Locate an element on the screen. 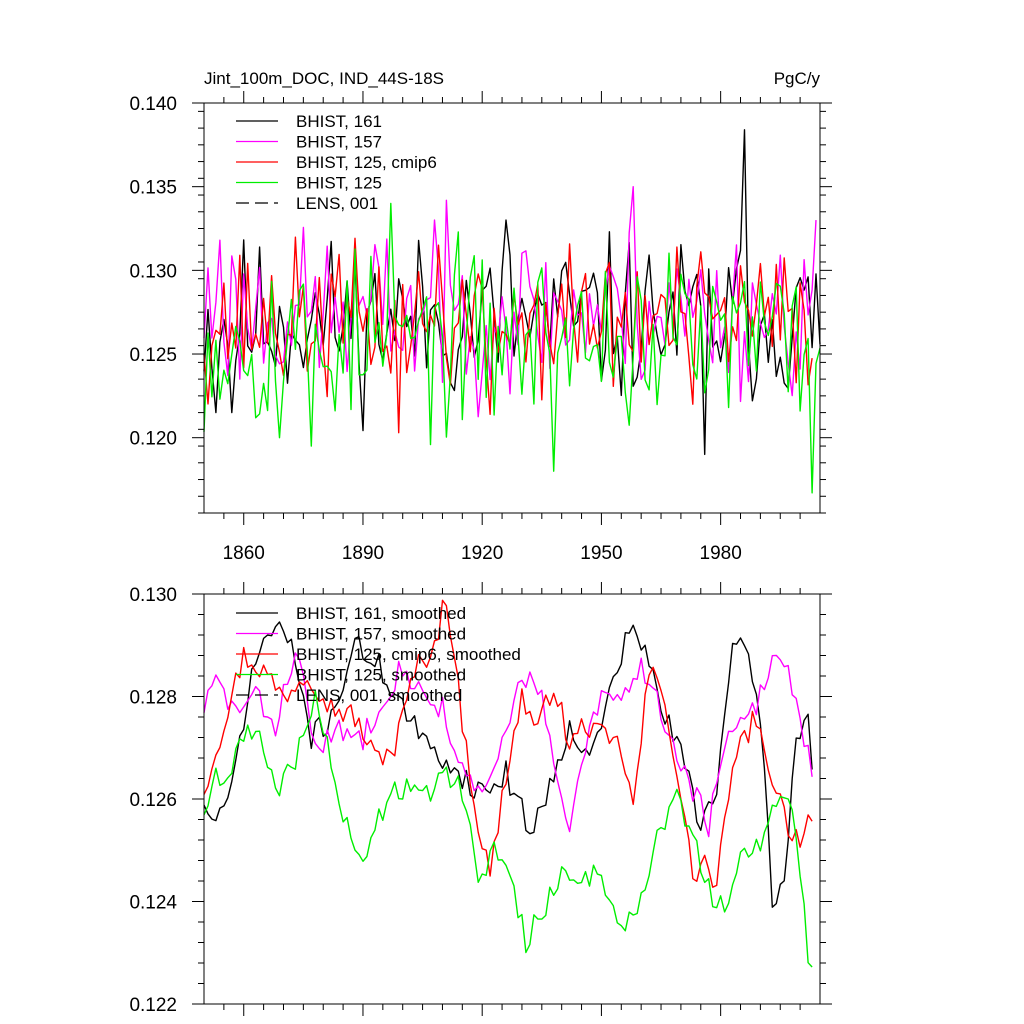  y-tick-label: 0.140 is located at coordinates (153, 104).